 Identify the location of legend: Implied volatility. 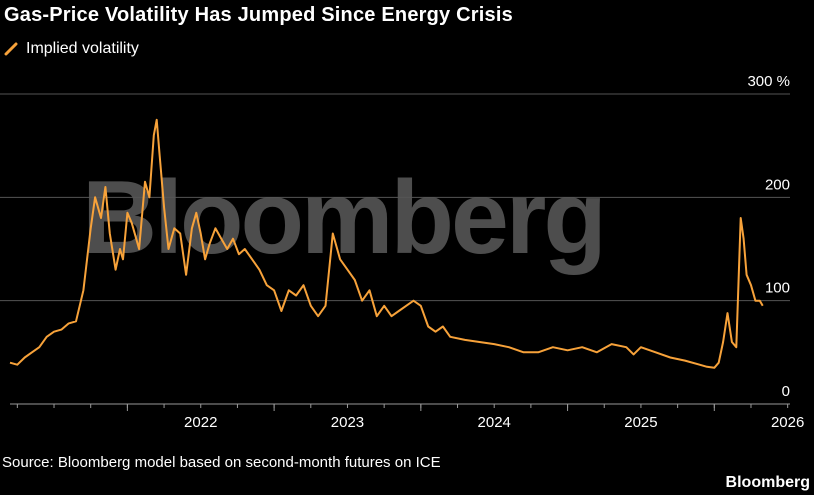
(71, 49).